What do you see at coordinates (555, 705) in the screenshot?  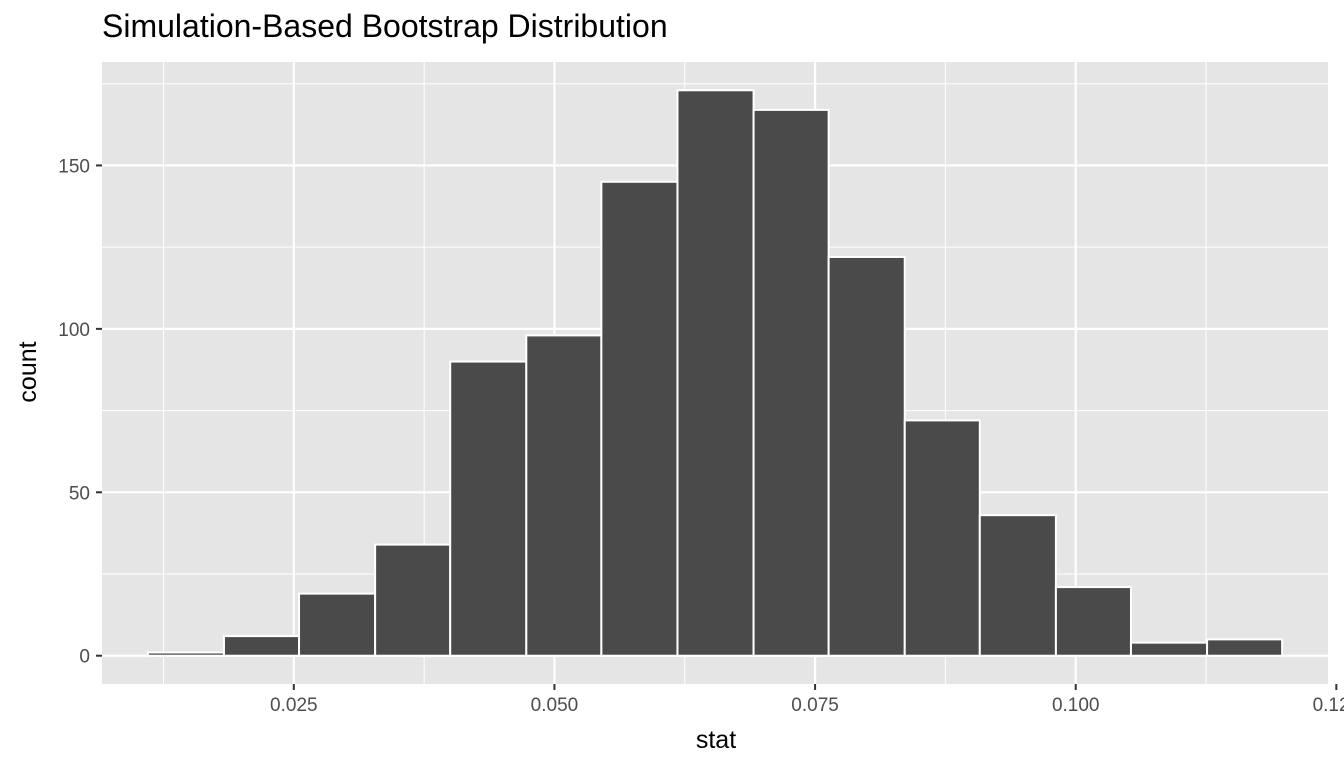 I see `x-tick-label: 0.050` at bounding box center [555, 705].